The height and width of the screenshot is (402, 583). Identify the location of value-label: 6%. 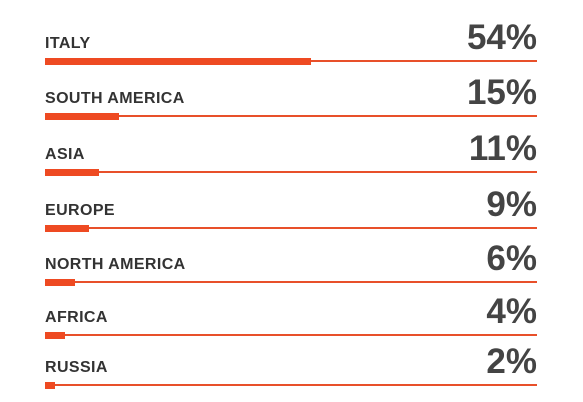
(511, 258).